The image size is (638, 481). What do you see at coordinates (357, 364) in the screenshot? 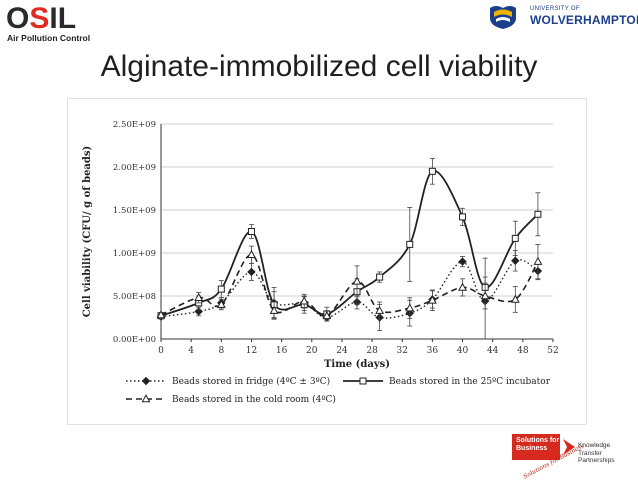
I see `x-axis-label: Time (days)` at bounding box center [357, 364].